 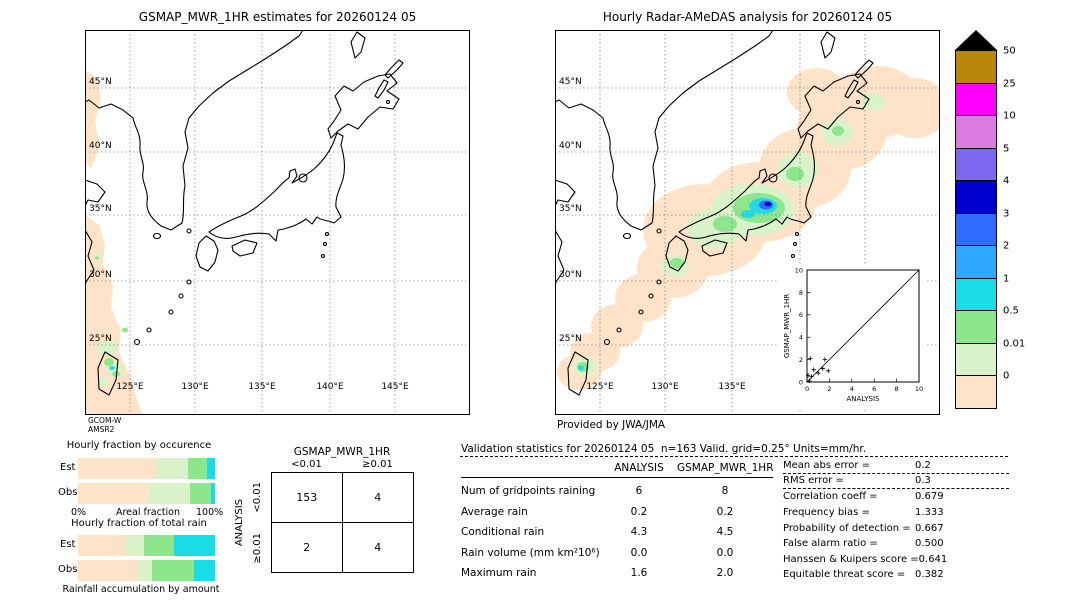 I want to click on colorbar-cell: 2, so click(x=982, y=260).